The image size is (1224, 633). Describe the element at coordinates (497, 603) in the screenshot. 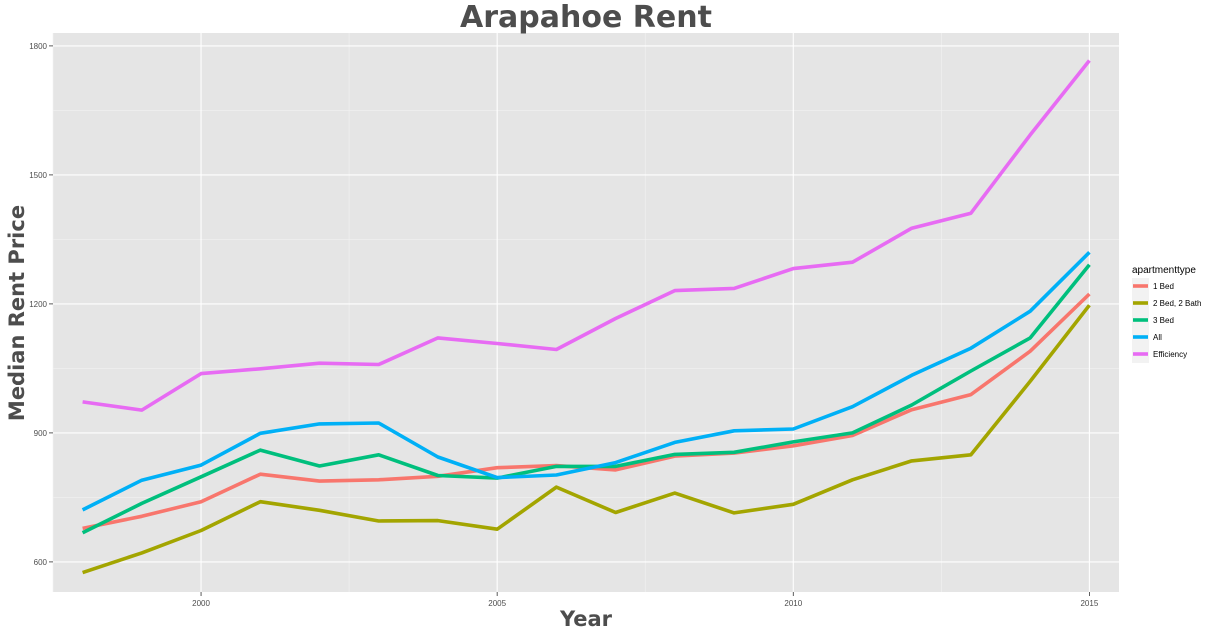

I see `x-tick-label: 2005` at that location.